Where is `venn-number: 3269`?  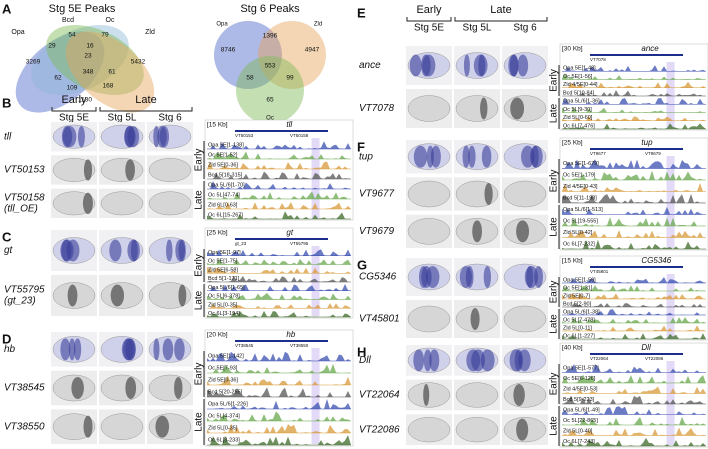 venn-number: 3269 is located at coordinates (33, 62).